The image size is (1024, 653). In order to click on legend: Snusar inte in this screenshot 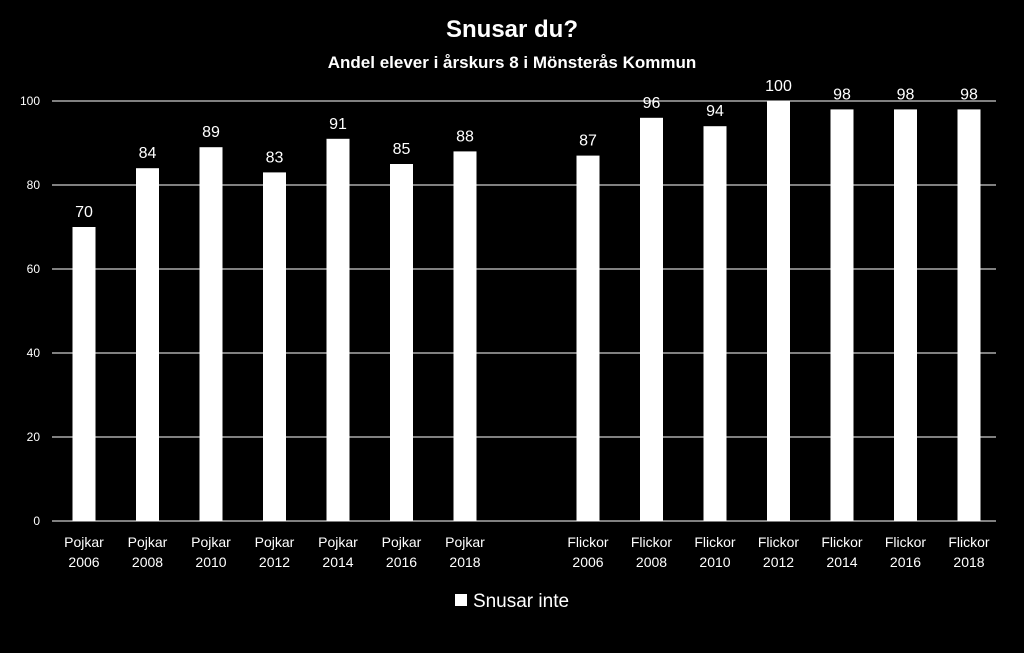, I will do `click(512, 602)`.